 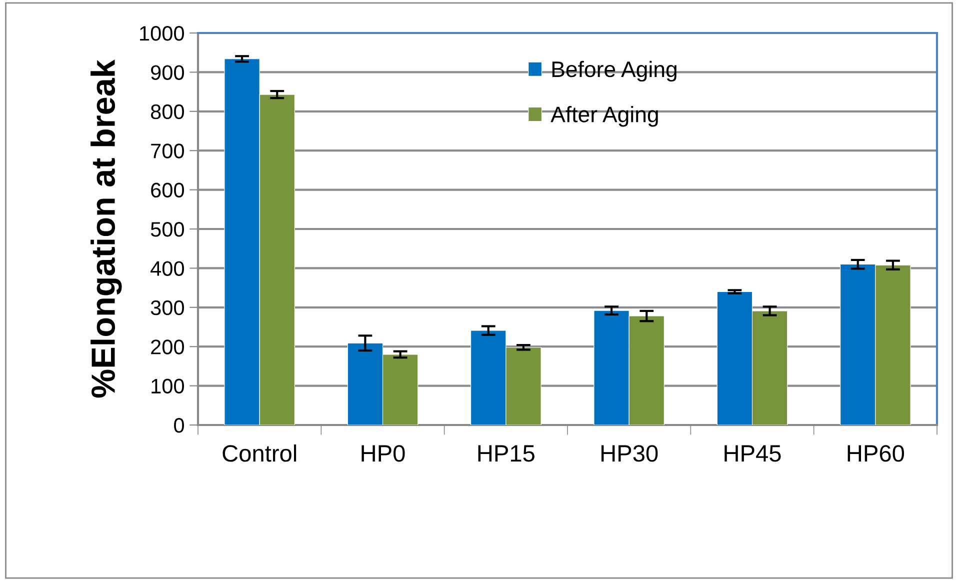 What do you see at coordinates (752, 453) in the screenshot?
I see `x-tick-label: HP45` at bounding box center [752, 453].